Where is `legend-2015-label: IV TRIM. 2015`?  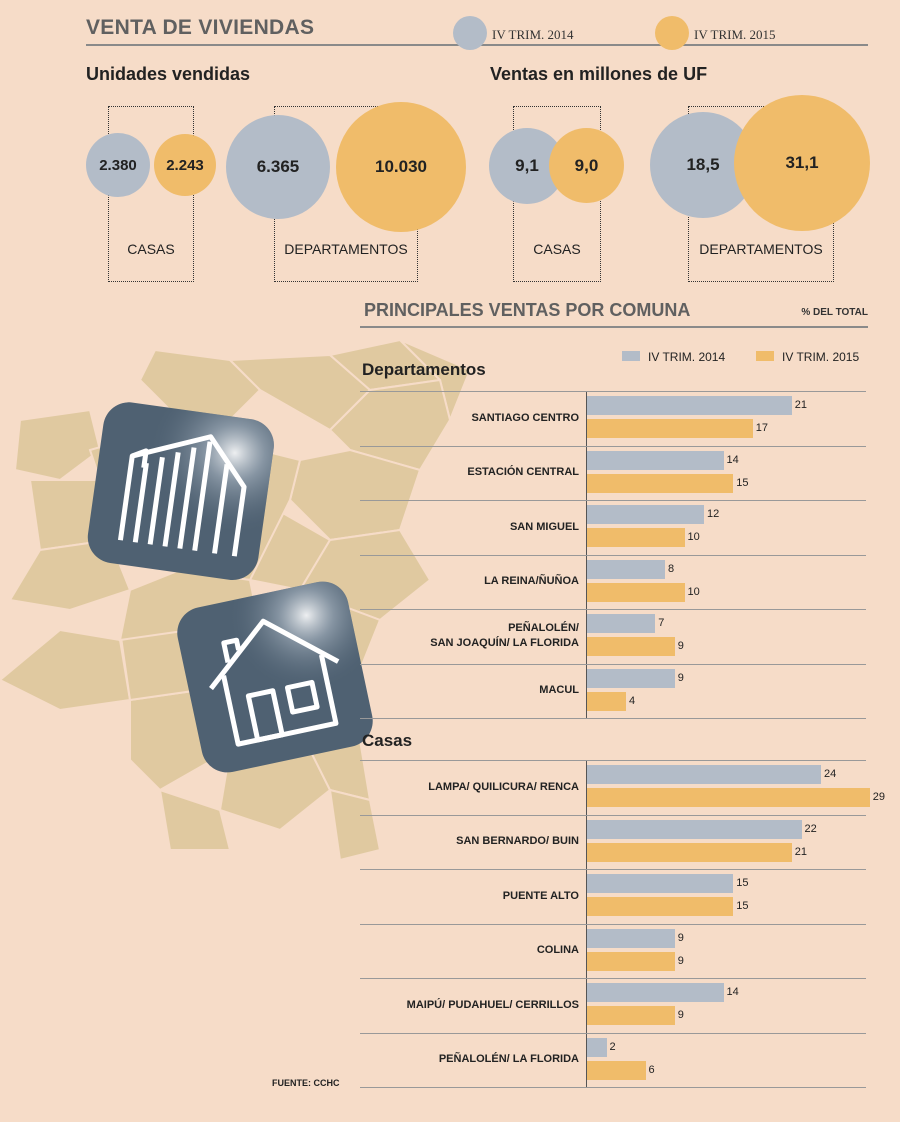 legend-2015-label: IV TRIM. 2015 is located at coordinates (735, 34).